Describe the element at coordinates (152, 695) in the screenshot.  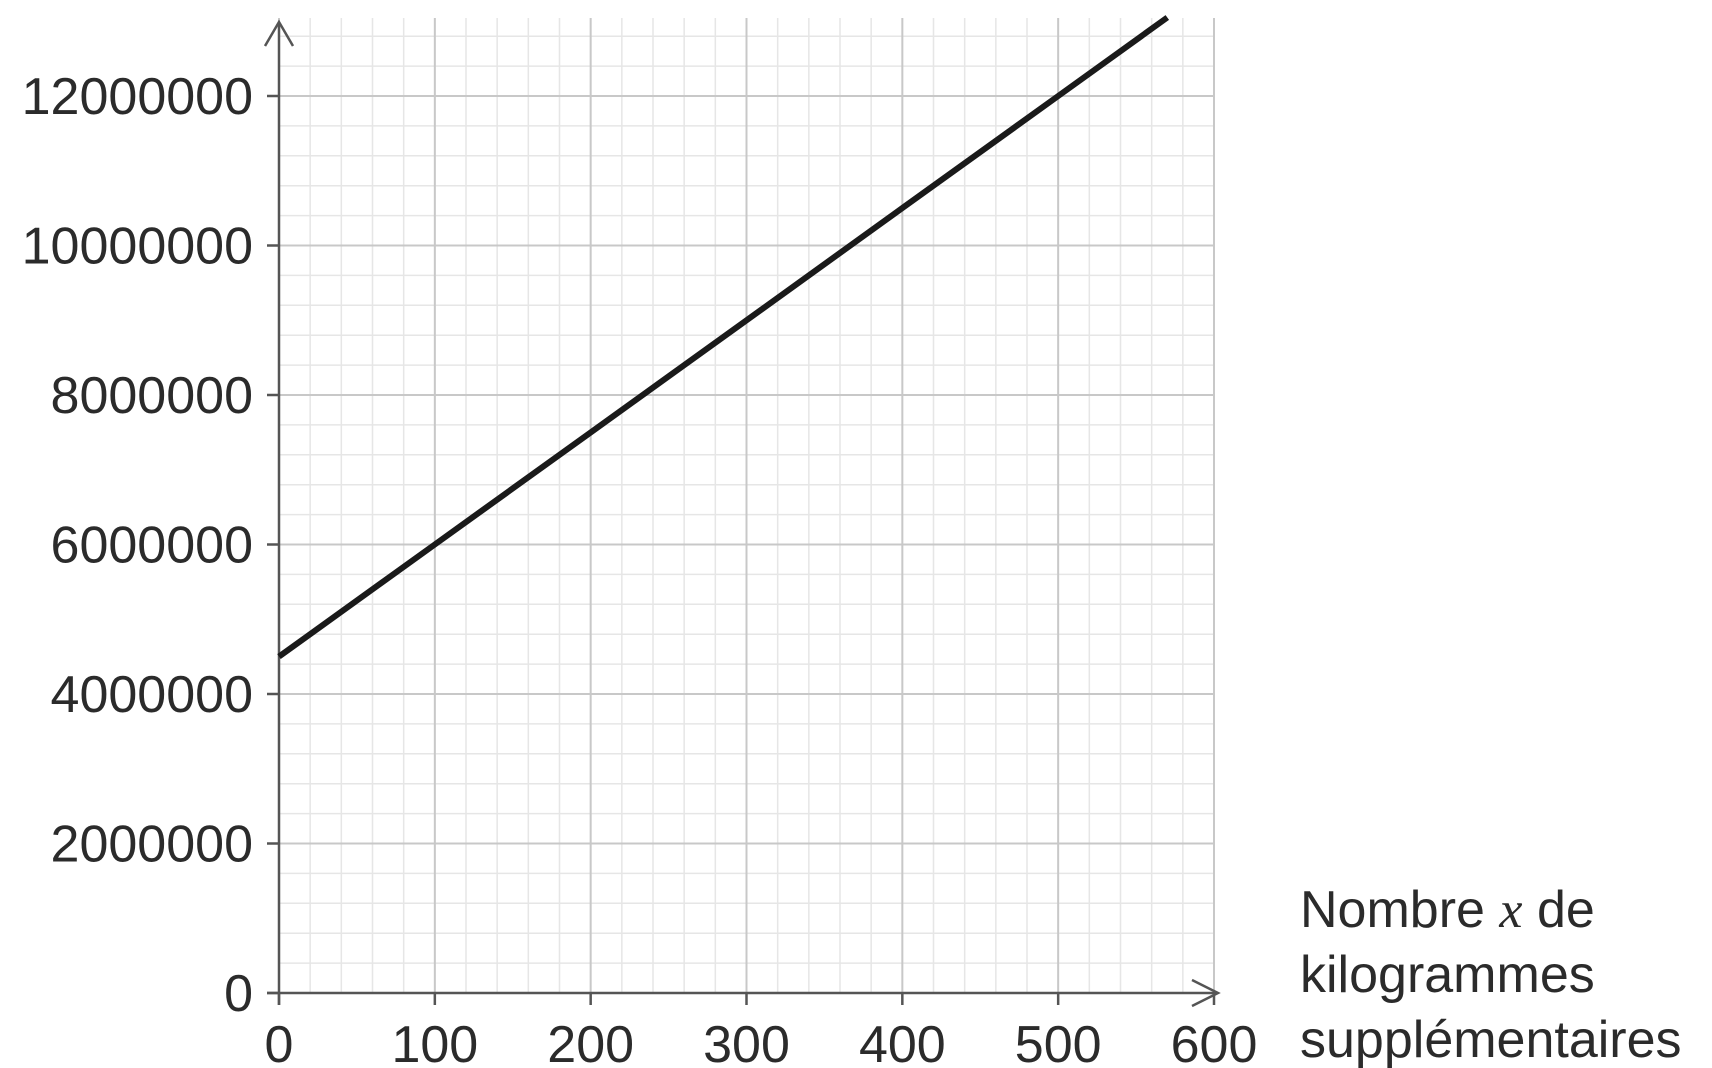
I see `y-tick-label: 4000000` at that location.